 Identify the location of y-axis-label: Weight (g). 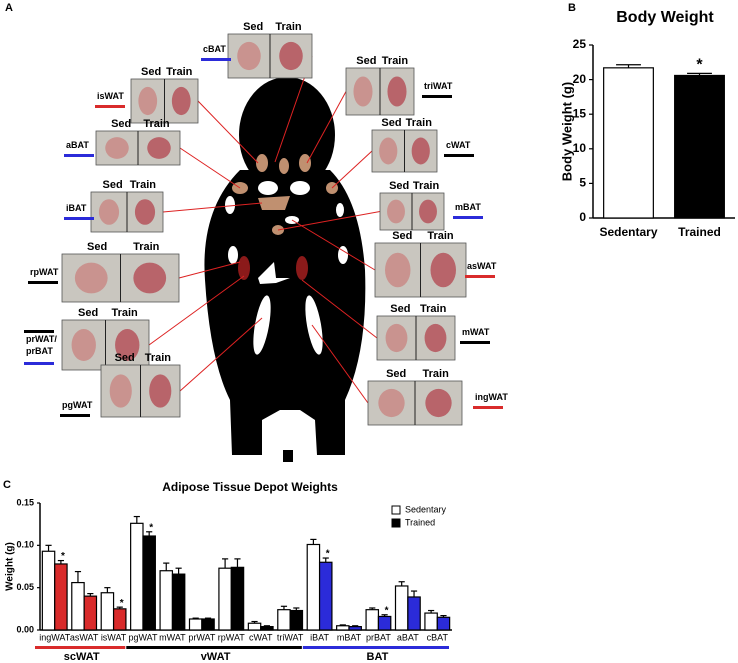
(10, 566).